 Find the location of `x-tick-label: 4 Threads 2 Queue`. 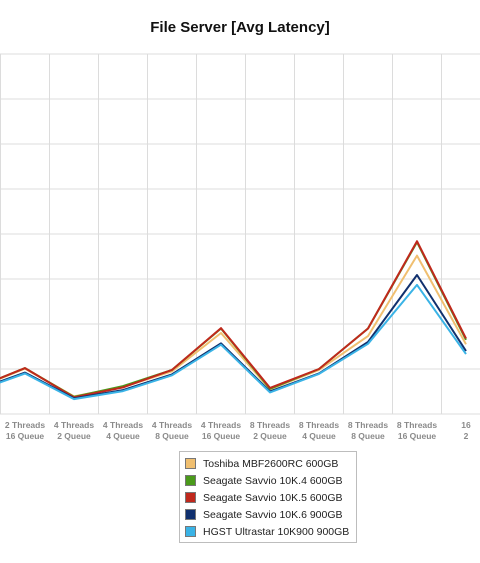

x-tick-label: 4 Threads 2 Queue is located at coordinates (74, 430).